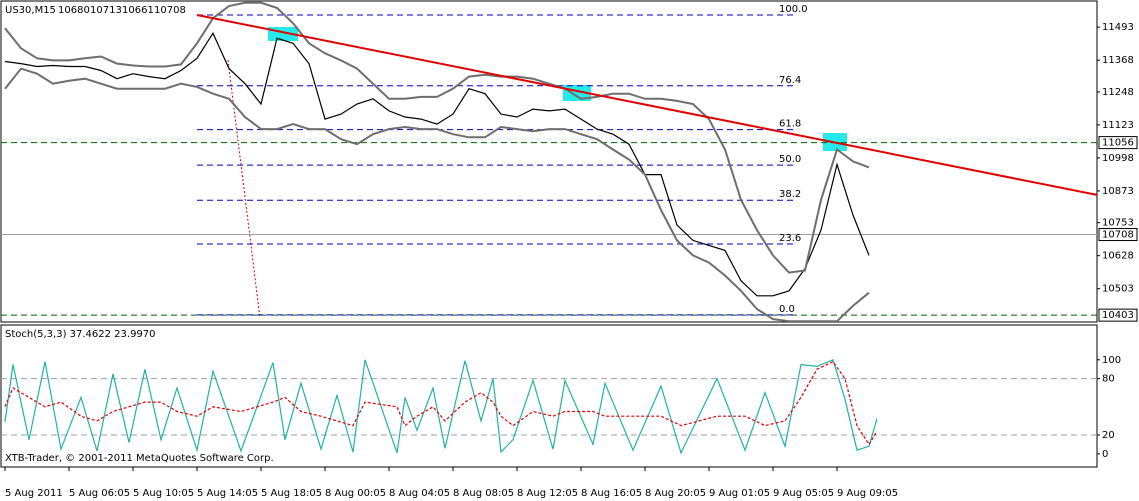  I want to click on level-label: 11056, so click(1118, 143).